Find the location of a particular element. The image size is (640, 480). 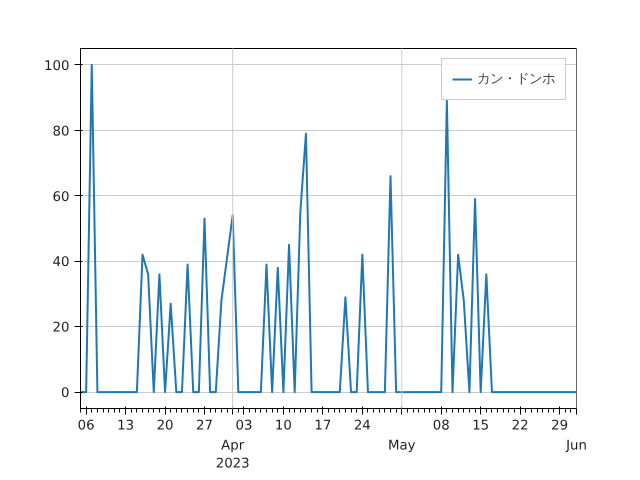

x-tick-label: 22 is located at coordinates (520, 426).